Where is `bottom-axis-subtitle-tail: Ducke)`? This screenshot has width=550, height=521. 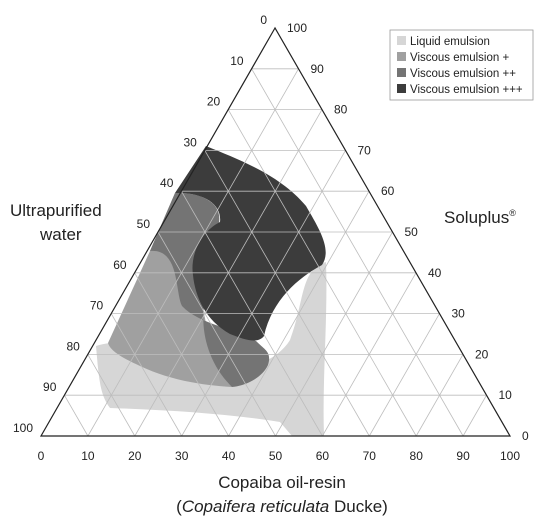
bottom-axis-subtitle-tail: Ducke) is located at coordinates (358, 506).